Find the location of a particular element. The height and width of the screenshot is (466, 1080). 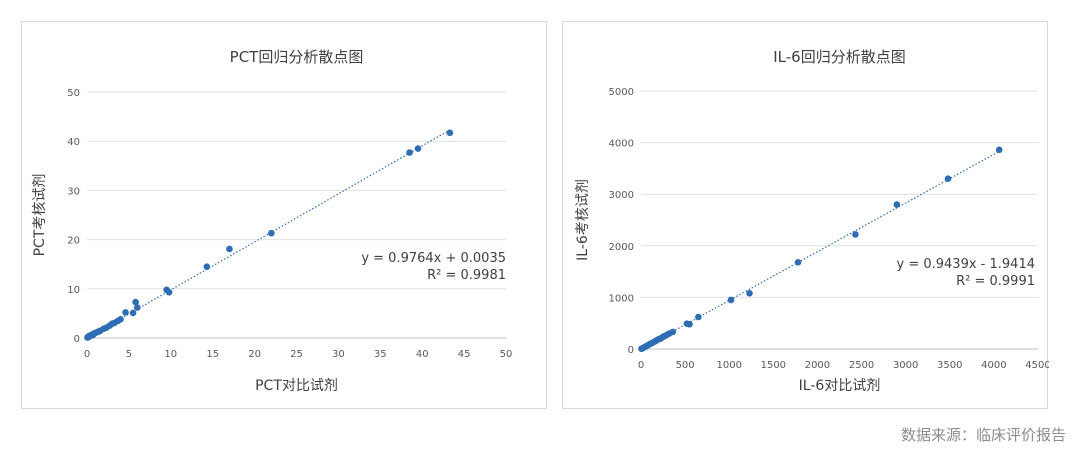

trendline-equation: y = 0.9439x - 1.9414 is located at coordinates (966, 264).